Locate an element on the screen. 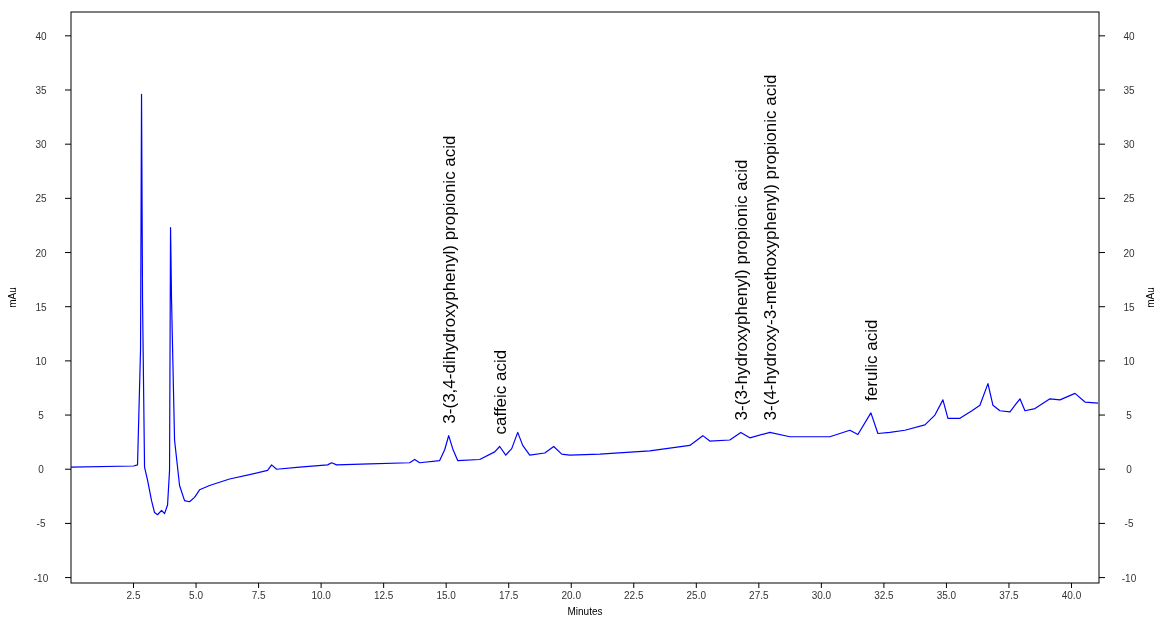 Image resolution: width=1162 pixels, height=621 pixels. y-axis-title: mAu is located at coordinates (12, 297).